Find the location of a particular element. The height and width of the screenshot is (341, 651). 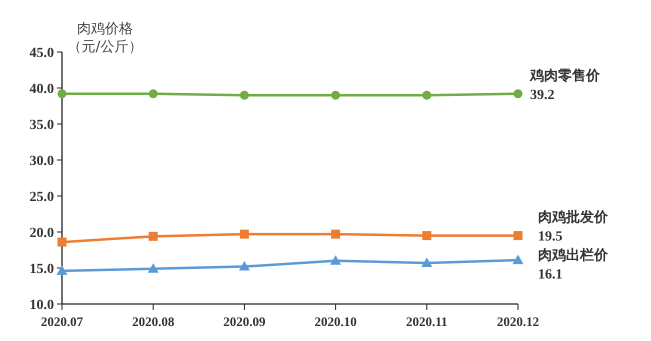

y-tick-label: 25.0 is located at coordinates (42, 197).